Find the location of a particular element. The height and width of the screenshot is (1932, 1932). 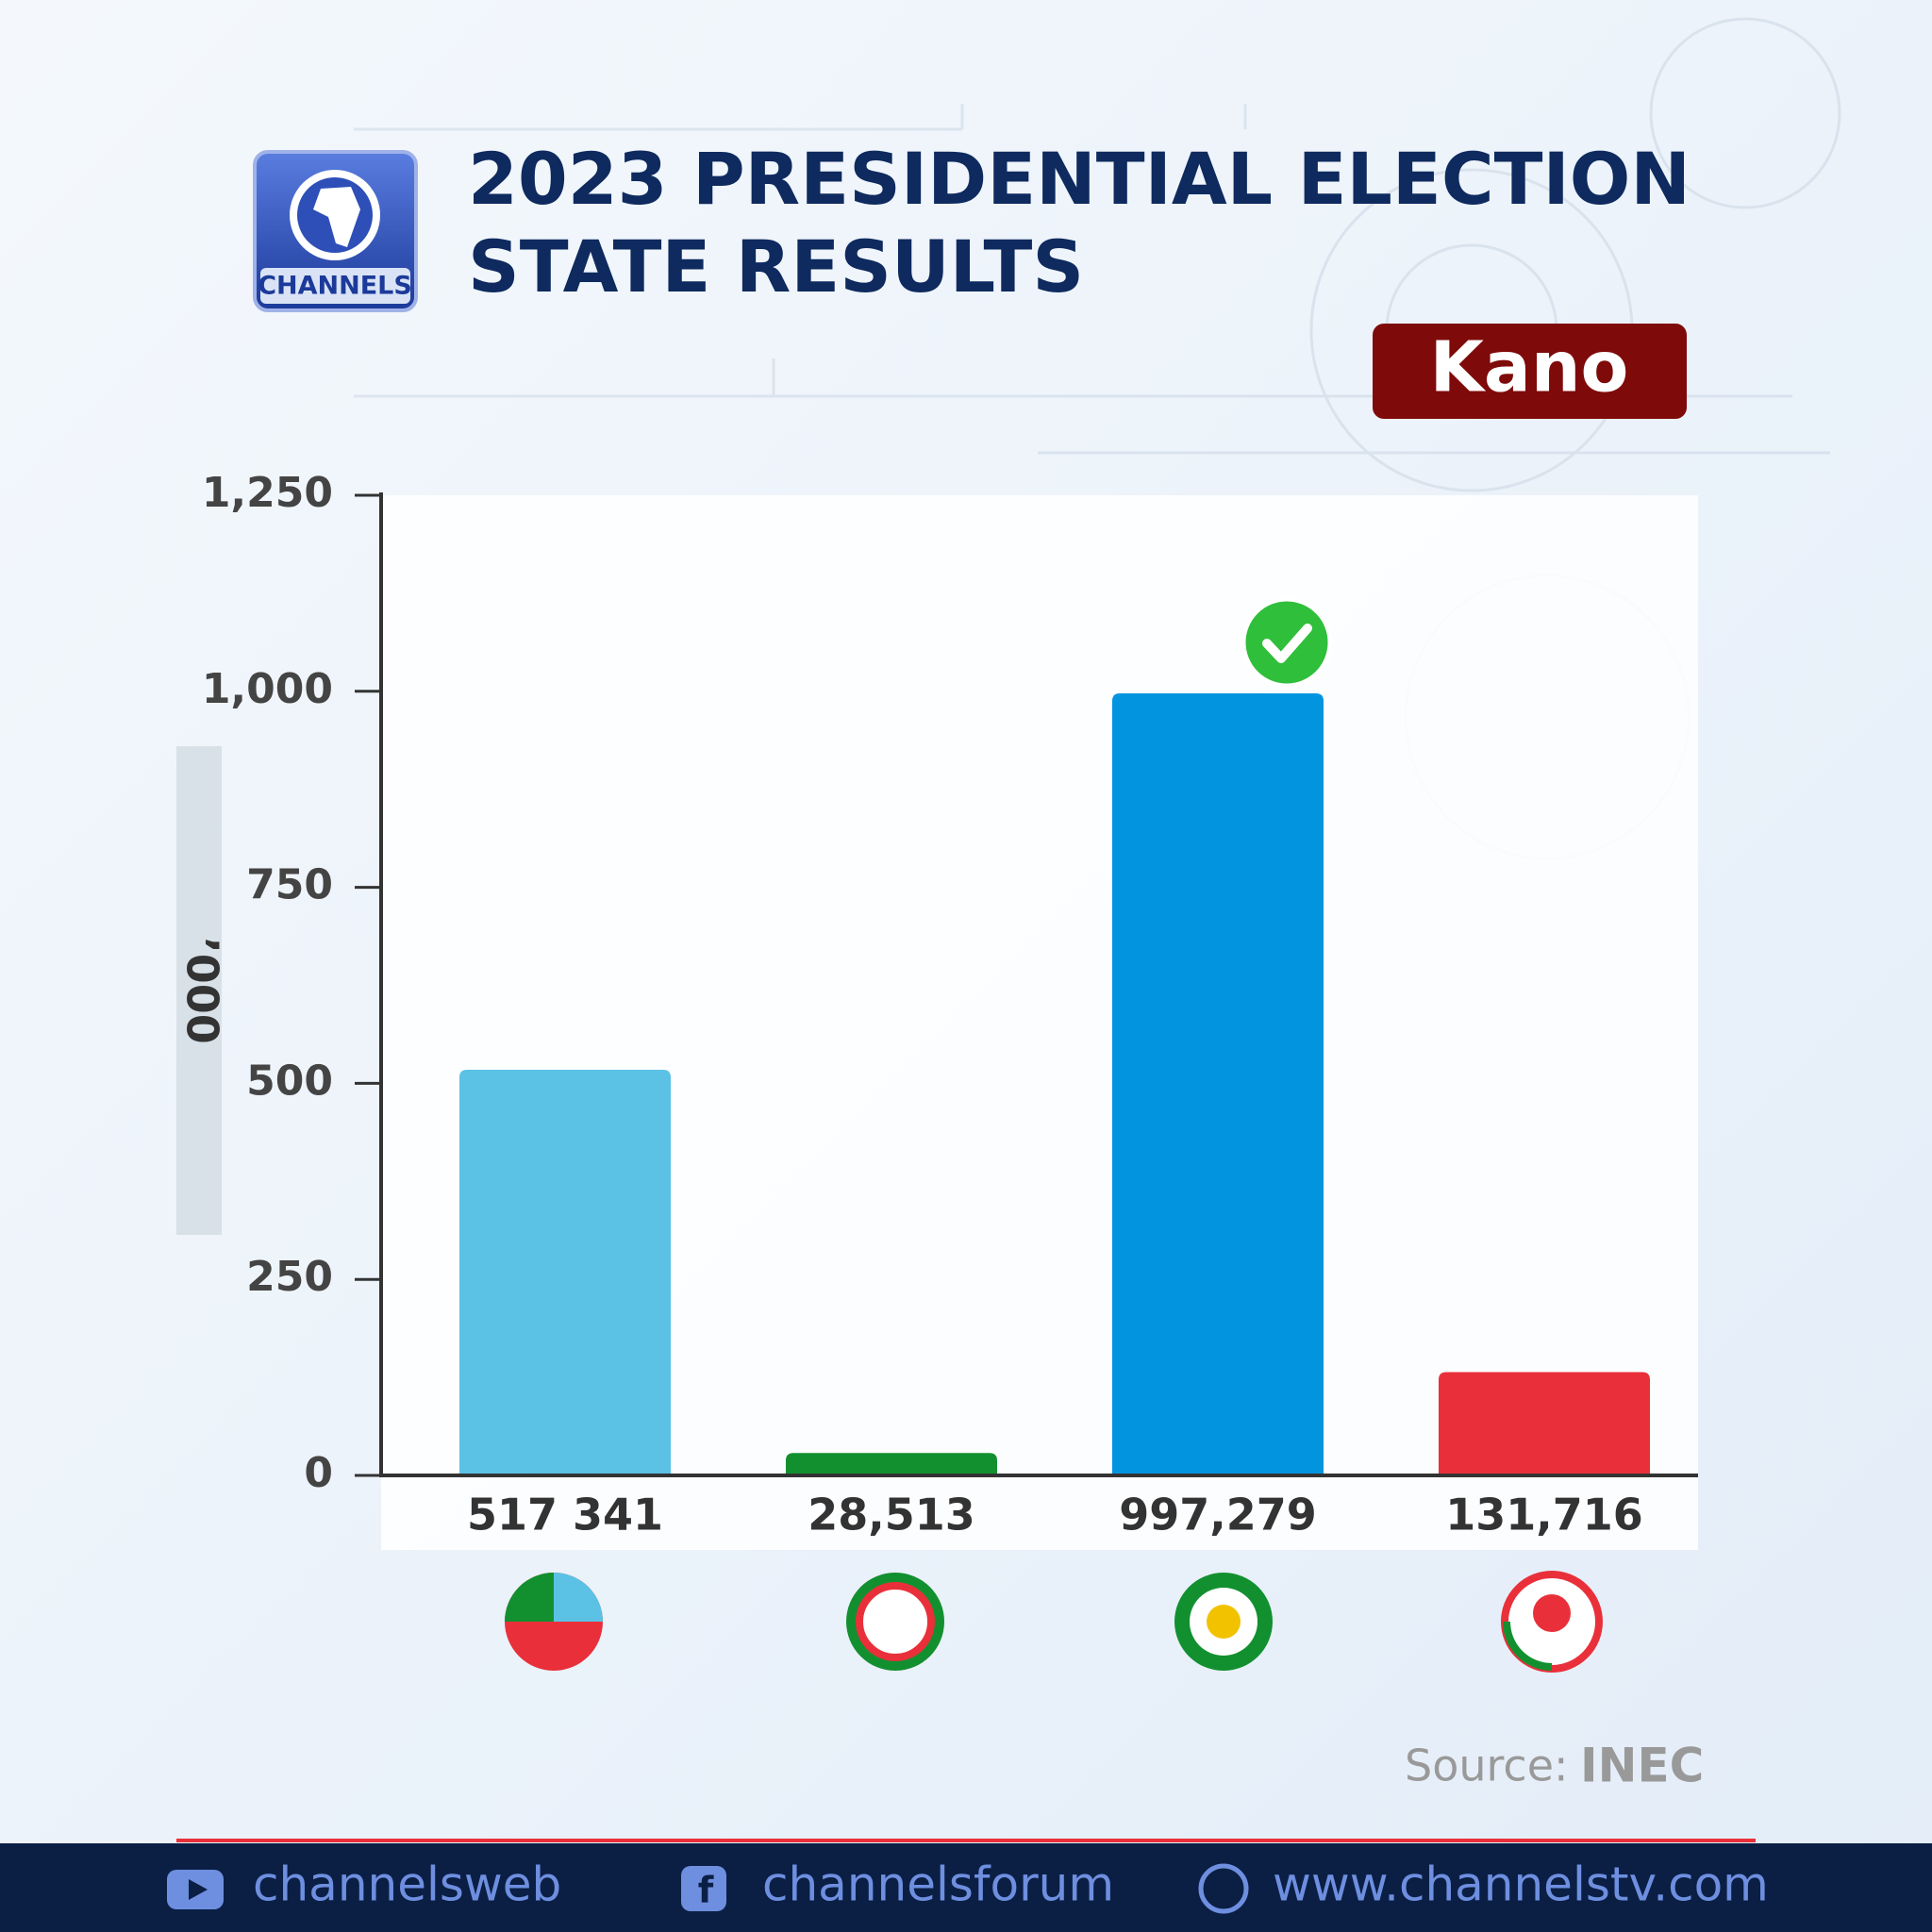

y-axis-label: ’000 is located at coordinates (202, 991).